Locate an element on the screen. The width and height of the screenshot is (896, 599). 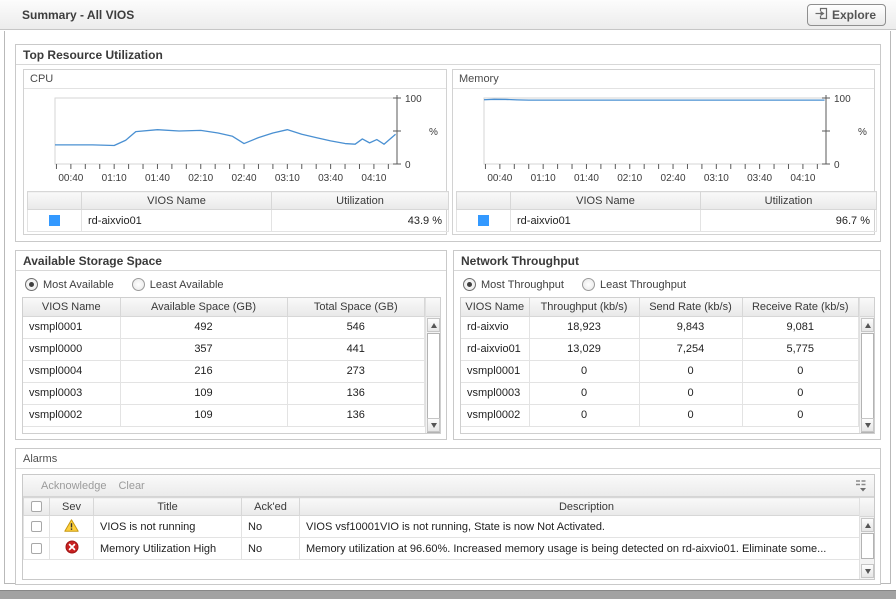
memory-legend-header-swatch is located at coordinates (483, 200).